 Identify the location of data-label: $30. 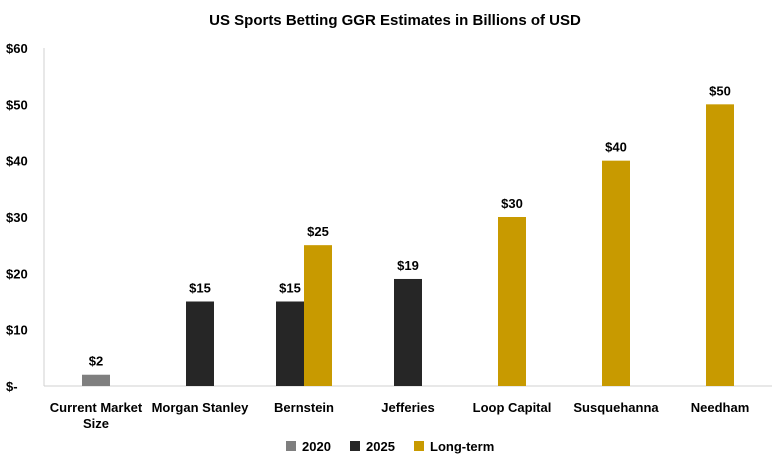
(512, 203).